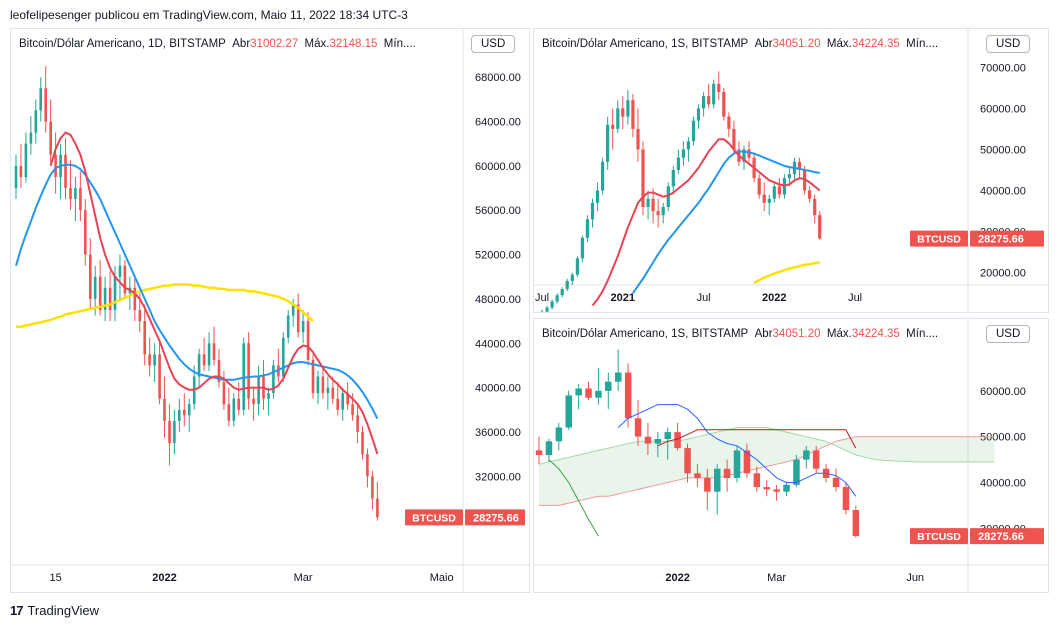 This screenshot has width=1058, height=629. What do you see at coordinates (165, 305) in the screenshot?
I see `moving-average-slow-line` at bounding box center [165, 305].